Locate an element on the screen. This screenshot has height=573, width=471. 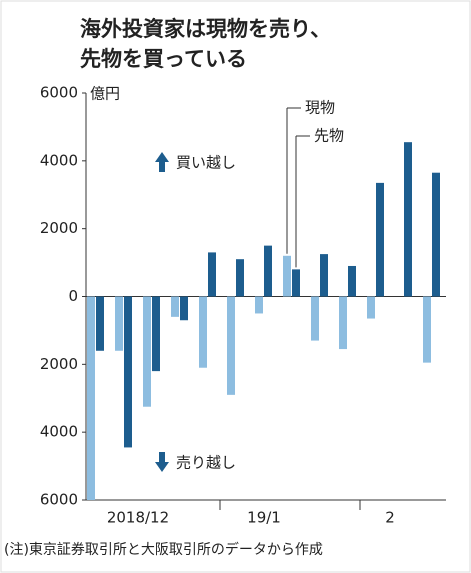
x-tick-label: 2 is located at coordinates (390, 518).